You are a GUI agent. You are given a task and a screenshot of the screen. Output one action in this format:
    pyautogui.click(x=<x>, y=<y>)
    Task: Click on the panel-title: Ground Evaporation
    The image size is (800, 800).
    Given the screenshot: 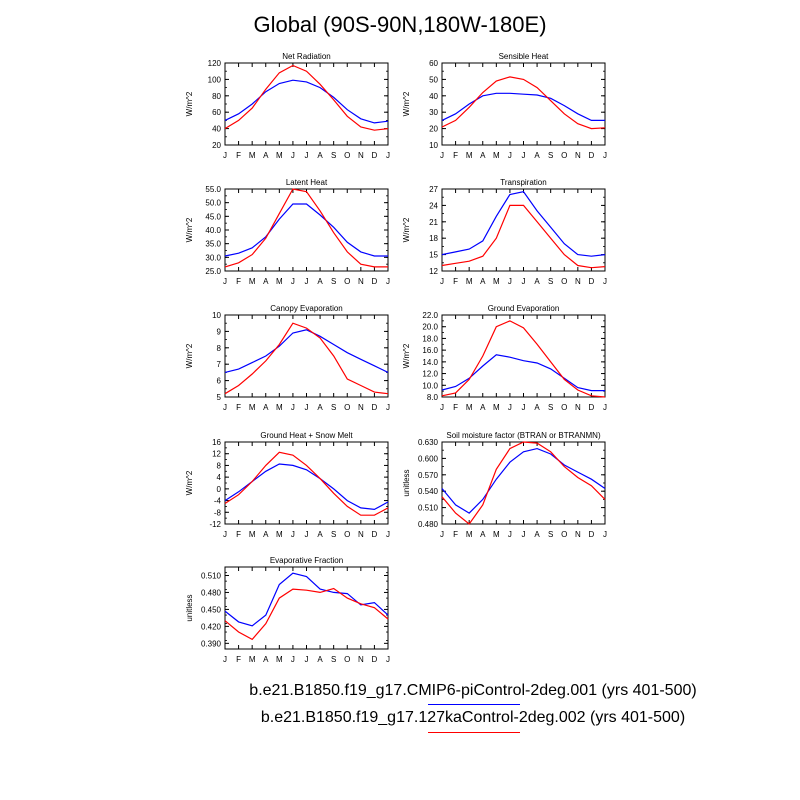 What is the action you would take?
    pyautogui.click(x=524, y=308)
    